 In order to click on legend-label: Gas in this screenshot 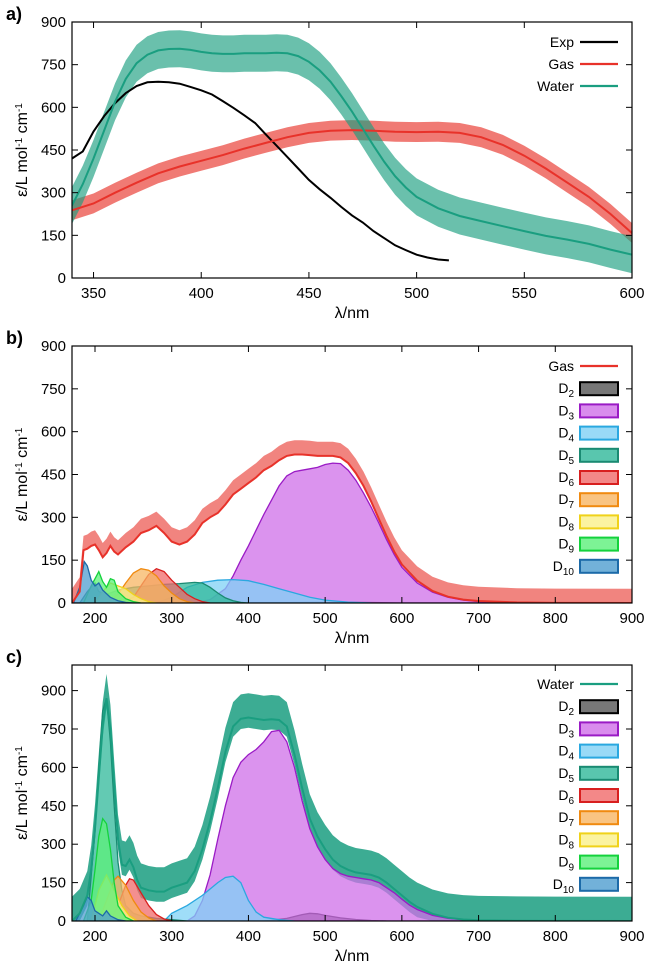, I will do `click(561, 64)`.